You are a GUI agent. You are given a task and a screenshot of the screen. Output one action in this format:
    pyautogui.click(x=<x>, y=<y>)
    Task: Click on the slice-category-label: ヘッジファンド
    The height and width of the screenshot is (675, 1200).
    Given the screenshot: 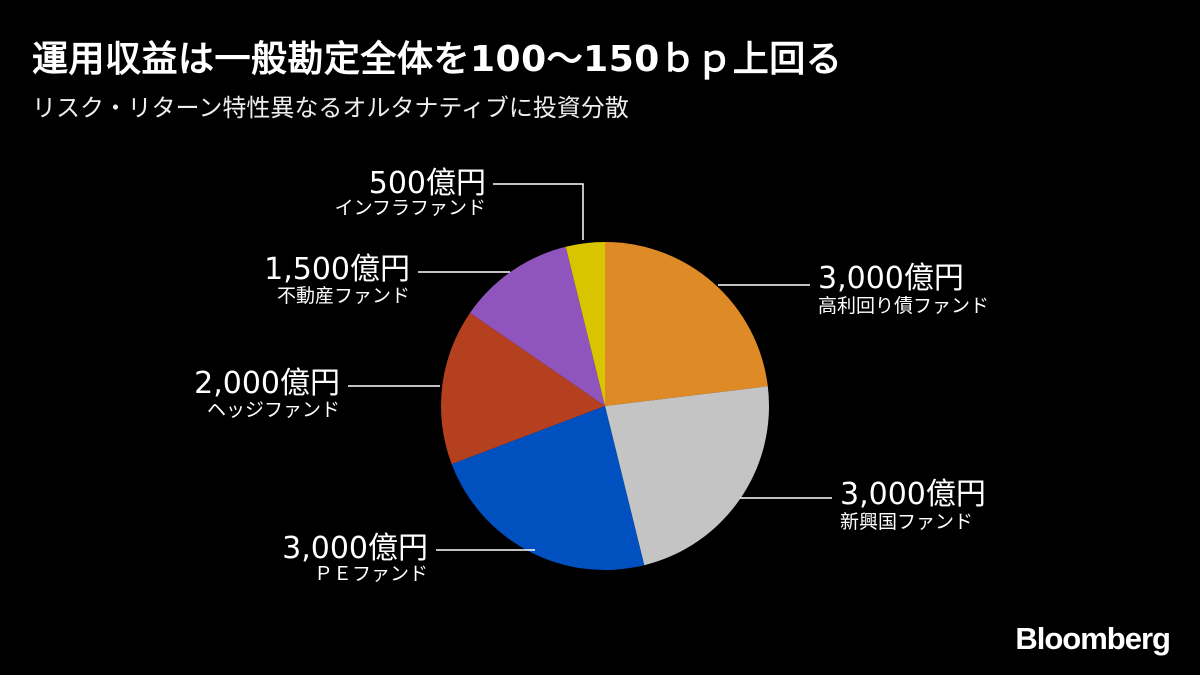 What is the action you would take?
    pyautogui.click(x=273, y=410)
    